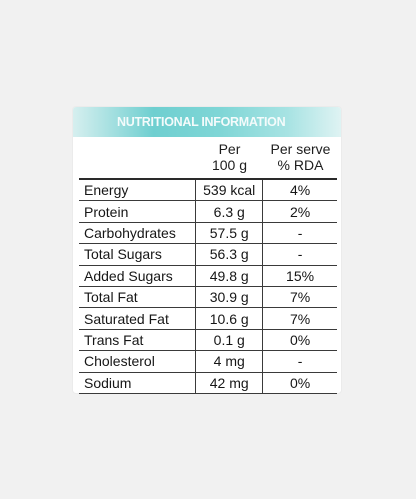  I want to click on nutrient-name: Energy, so click(138, 190).